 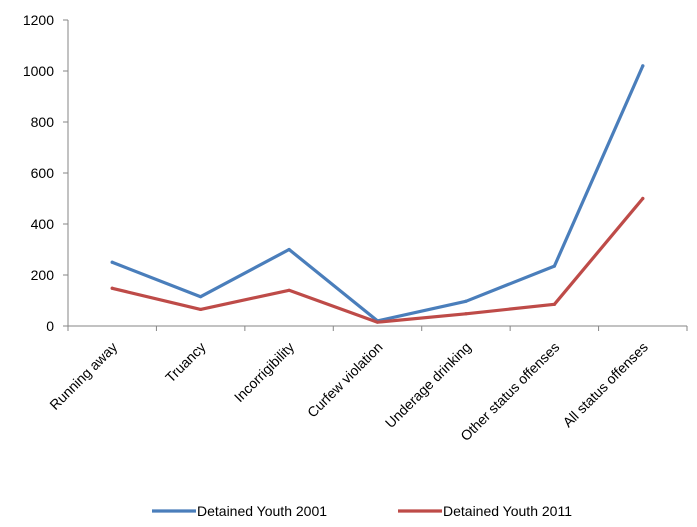 What do you see at coordinates (43, 122) in the screenshot?
I see `y-tick-label: 800` at bounding box center [43, 122].